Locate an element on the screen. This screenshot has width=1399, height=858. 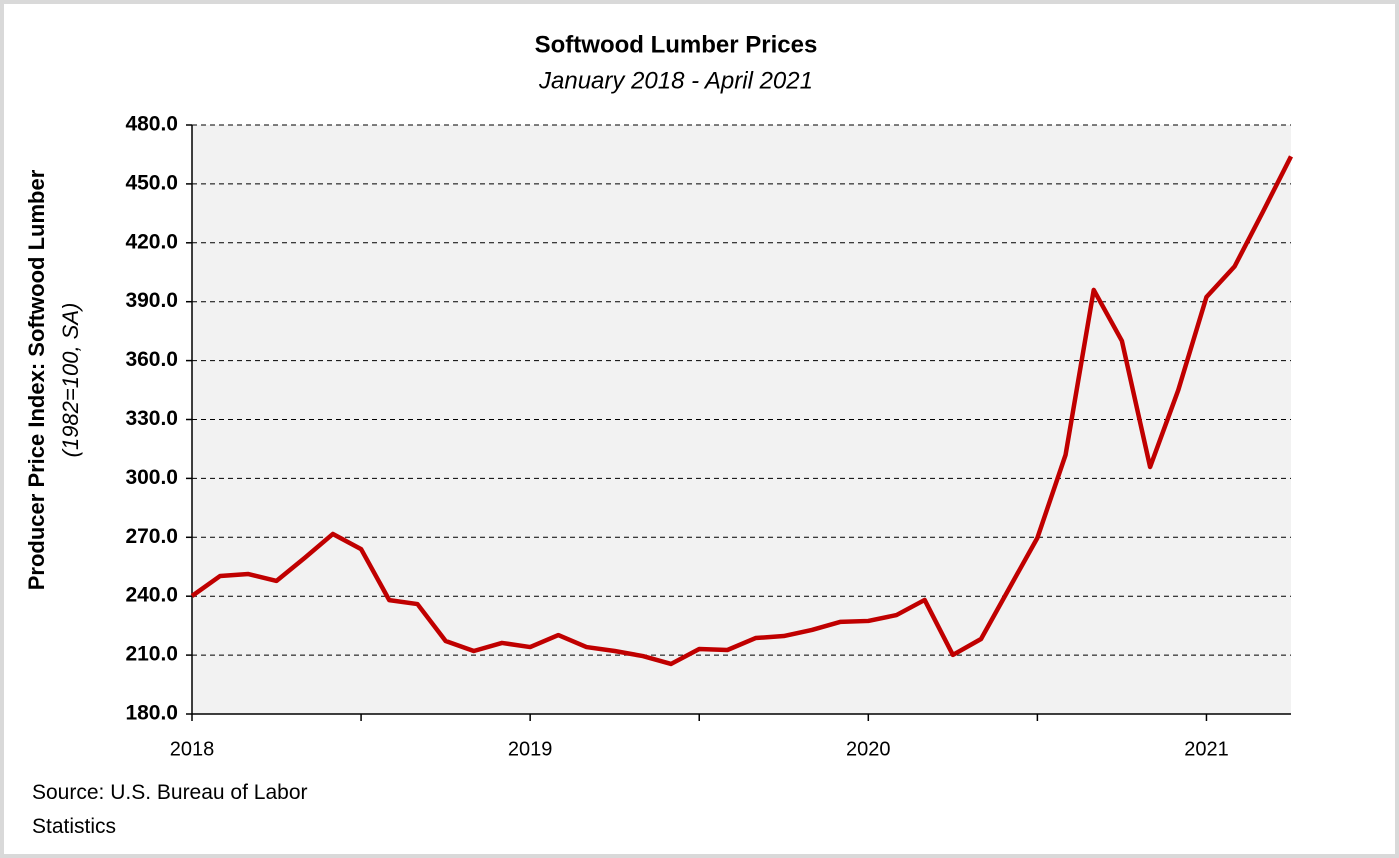
y-tick-label: 240.0 is located at coordinates (151, 595).